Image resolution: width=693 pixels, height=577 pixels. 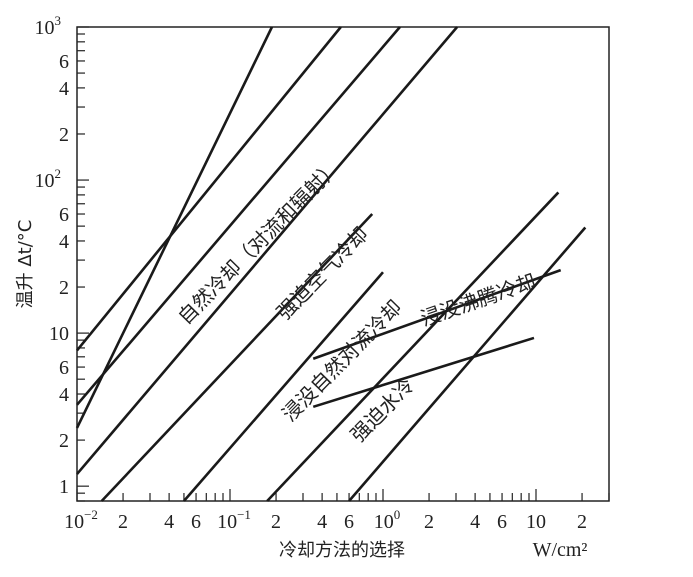 I want to click on y-tick-label: 10³, so click(x=48, y=26).